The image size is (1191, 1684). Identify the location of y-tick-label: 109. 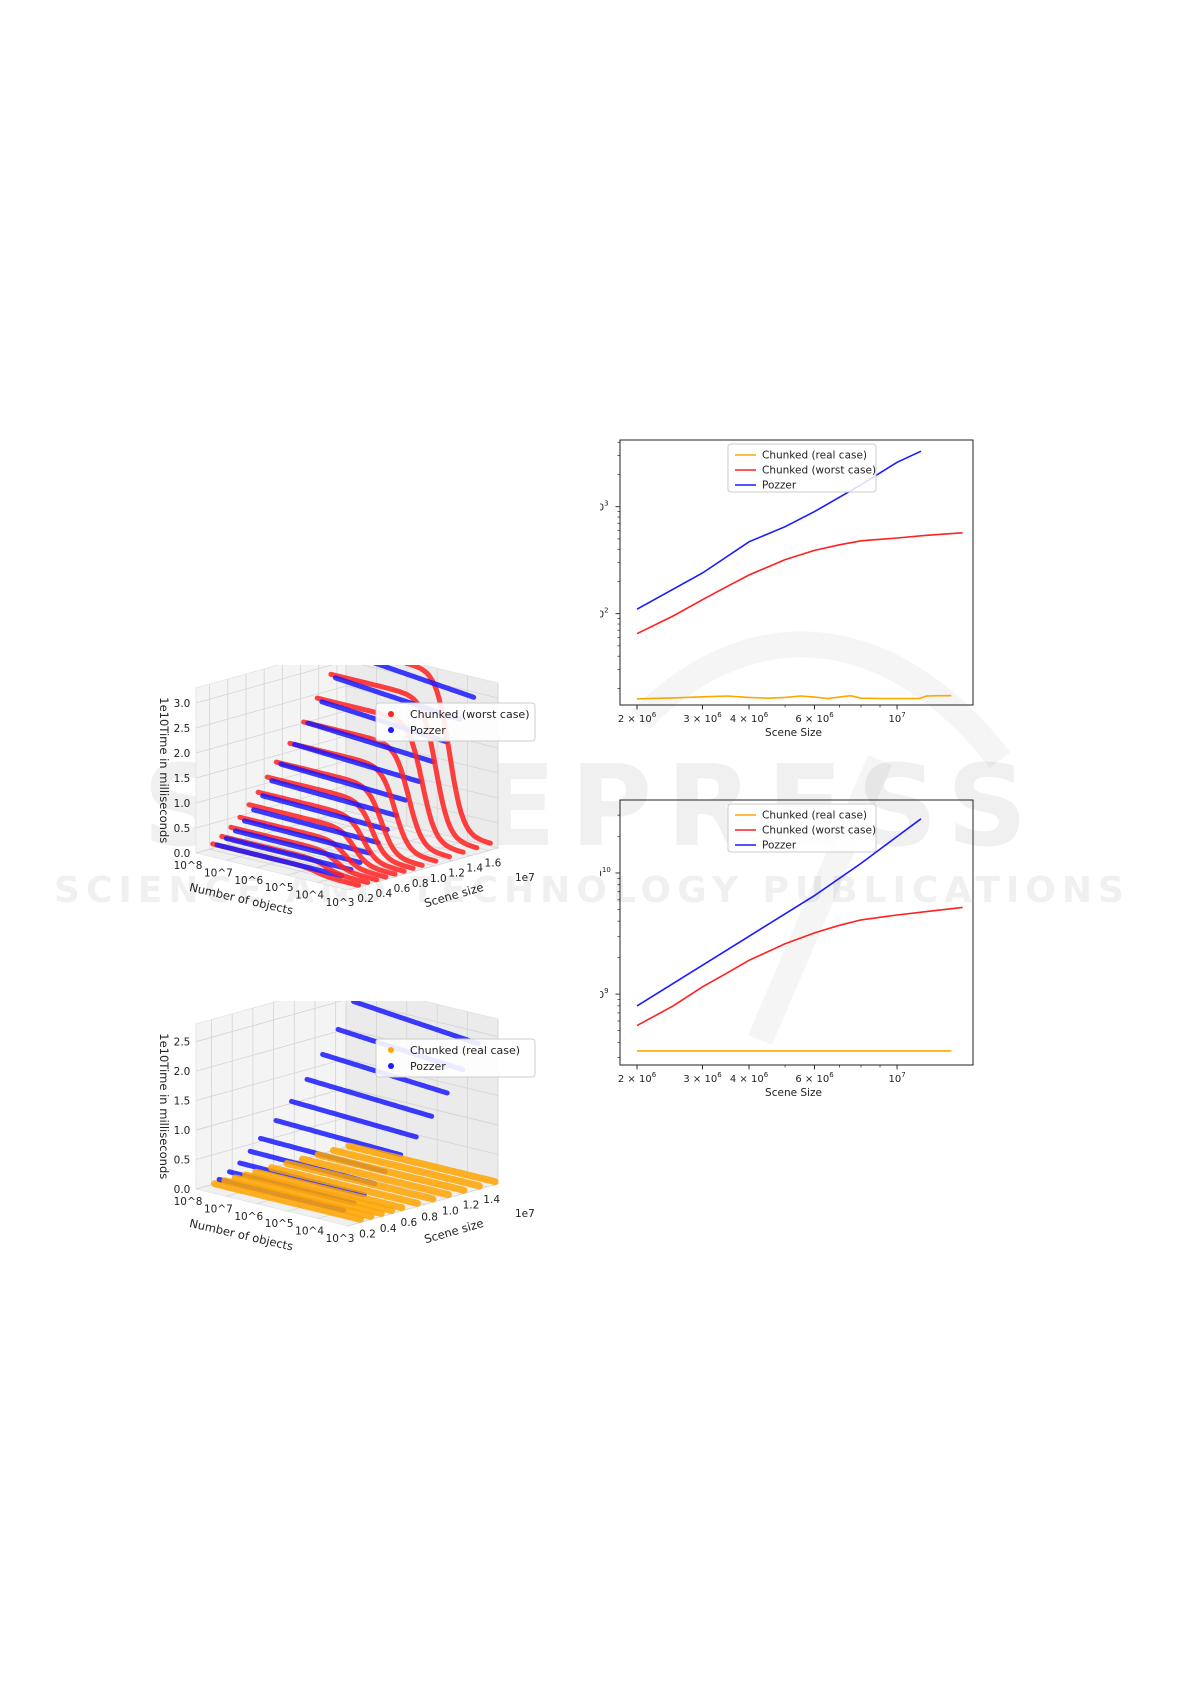
(604, 994).